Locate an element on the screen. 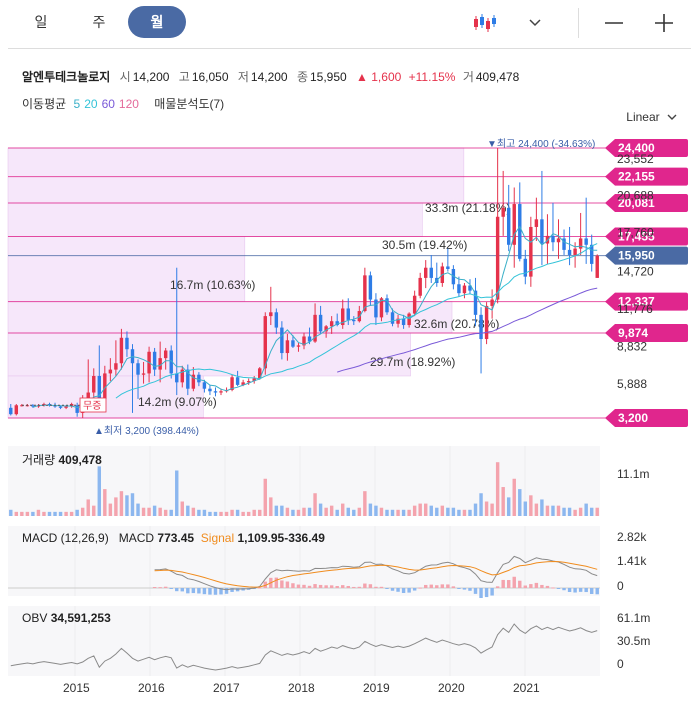 The width and height of the screenshot is (699, 709). period-tabs: 일 주 월 is located at coordinates (99, 22).